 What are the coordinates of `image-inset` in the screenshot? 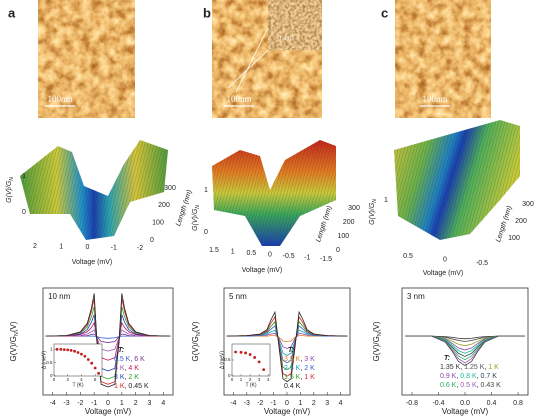 It's located at (295, 25).